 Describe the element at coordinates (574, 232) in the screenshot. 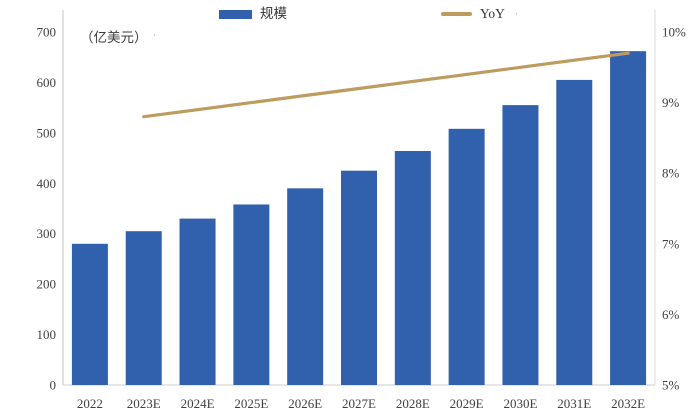

I see `bar-2031E` at that location.